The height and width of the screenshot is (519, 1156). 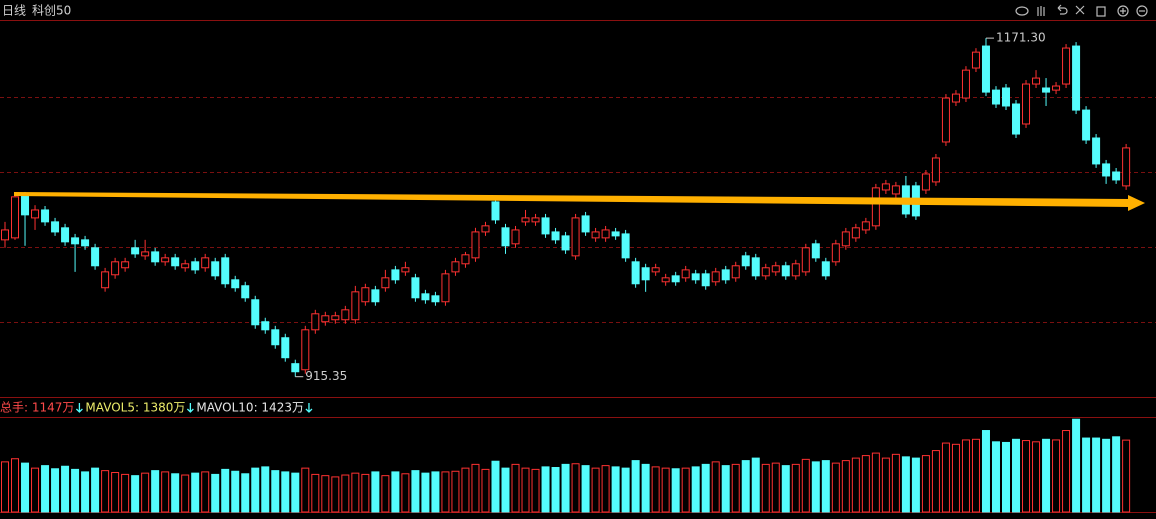 I want to click on view-icon, so click(x=1022, y=11).